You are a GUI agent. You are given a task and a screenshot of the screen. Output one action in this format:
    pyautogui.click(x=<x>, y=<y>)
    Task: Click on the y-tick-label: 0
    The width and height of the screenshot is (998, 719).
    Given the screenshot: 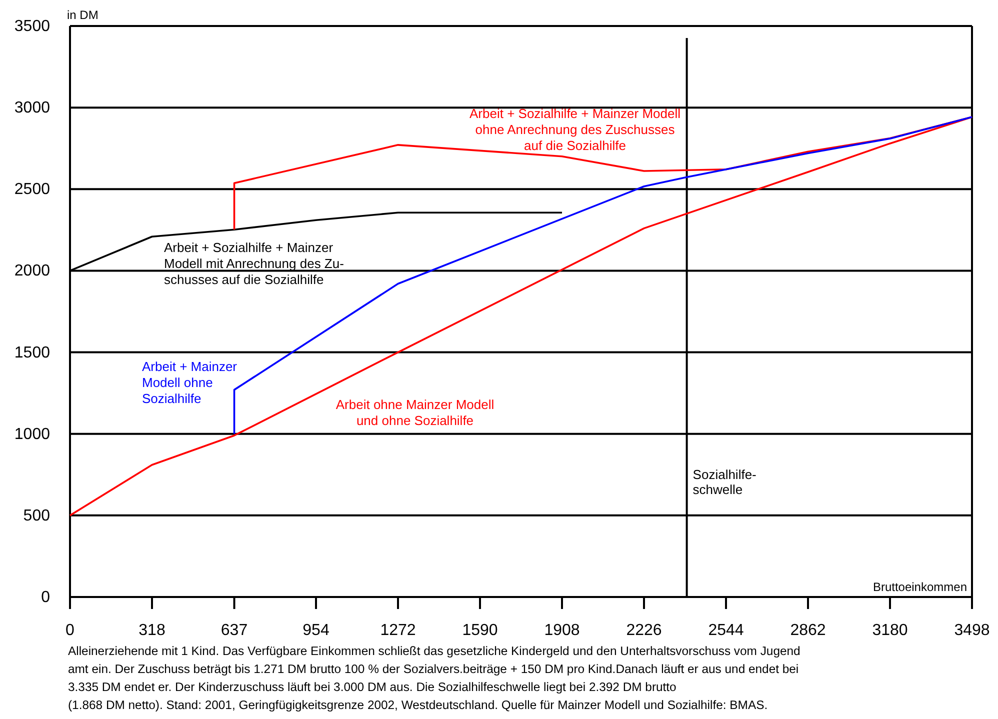 What is the action you would take?
    pyautogui.click(x=45, y=597)
    